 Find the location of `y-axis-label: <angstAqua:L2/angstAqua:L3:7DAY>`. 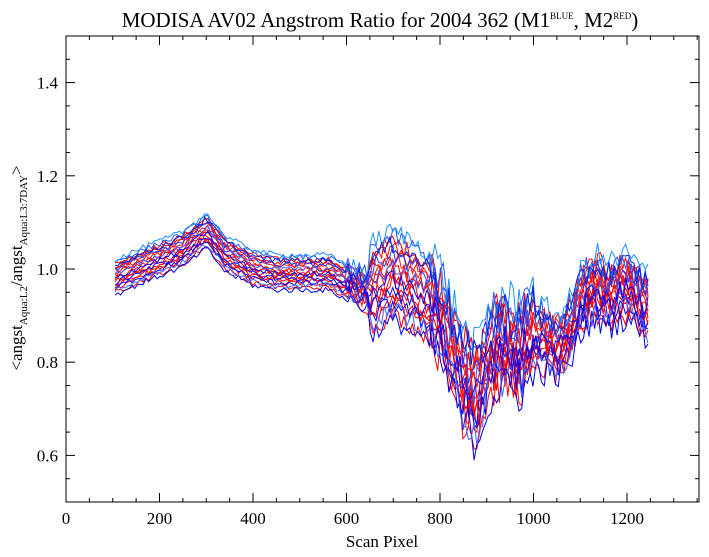

y-axis-label: <angstAqua:L2/angstAqua:L3:7DAY> is located at coordinates (18, 267).